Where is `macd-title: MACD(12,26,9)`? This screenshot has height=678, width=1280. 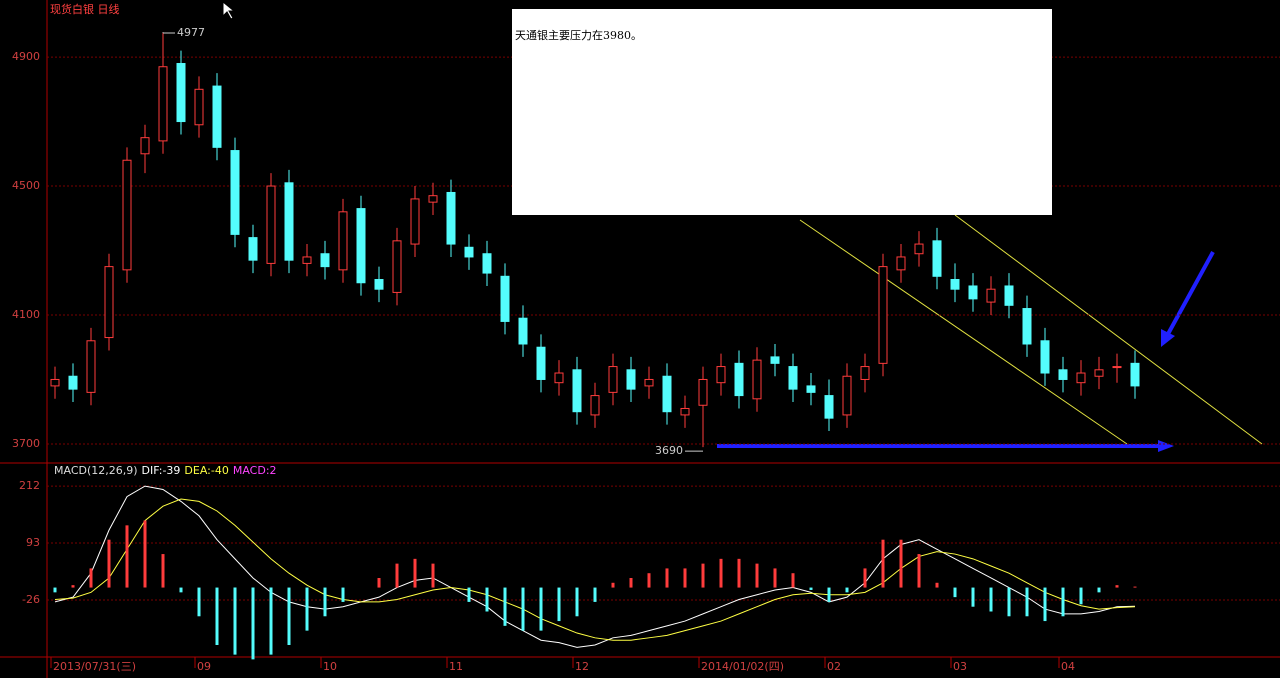 macd-title: MACD(12,26,9) is located at coordinates (96, 470).